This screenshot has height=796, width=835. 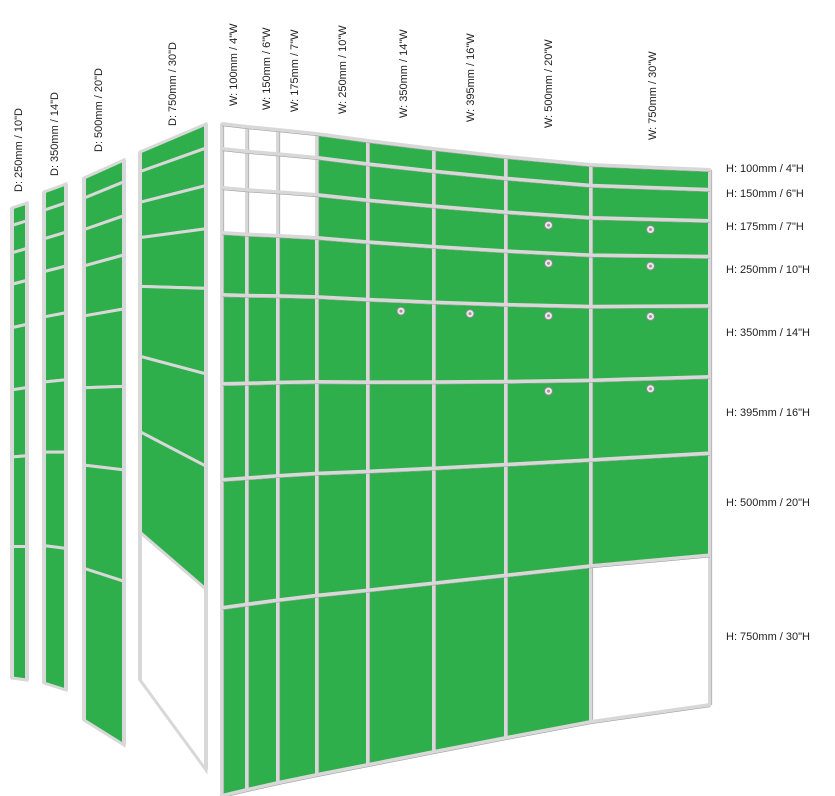 What do you see at coordinates (768, 413) in the screenshot?
I see `height-label: H: 395mm / 16"H` at bounding box center [768, 413].